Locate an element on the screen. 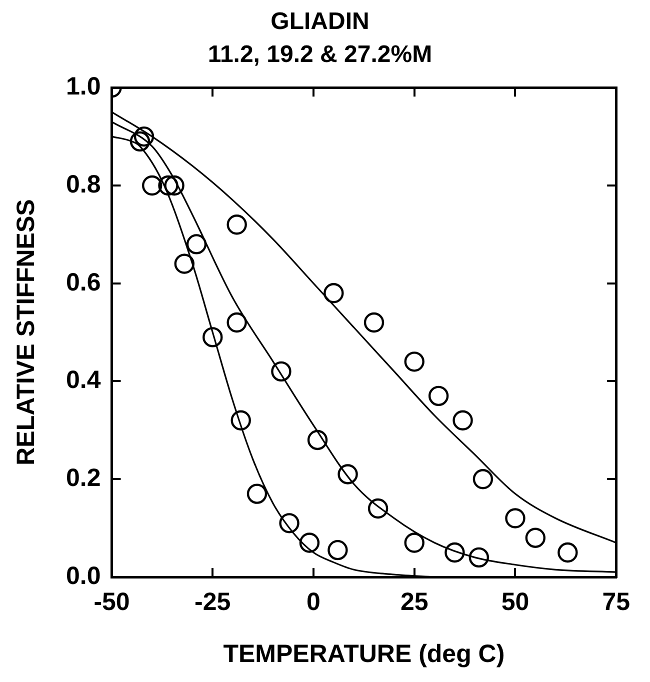 This screenshot has height=682, width=650. y-tick-label: 0.6 is located at coordinates (83, 282).